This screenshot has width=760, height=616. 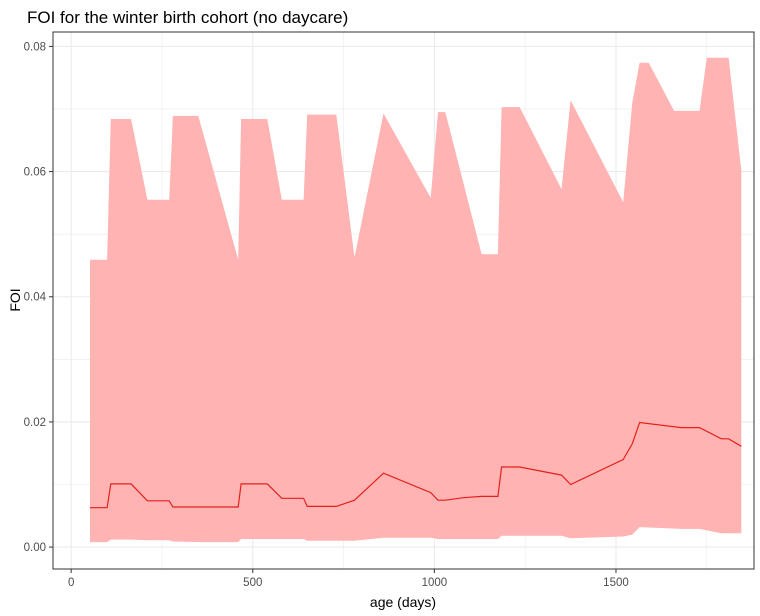 What do you see at coordinates (616, 583) in the screenshot?
I see `x-tick-label: 1500` at bounding box center [616, 583].